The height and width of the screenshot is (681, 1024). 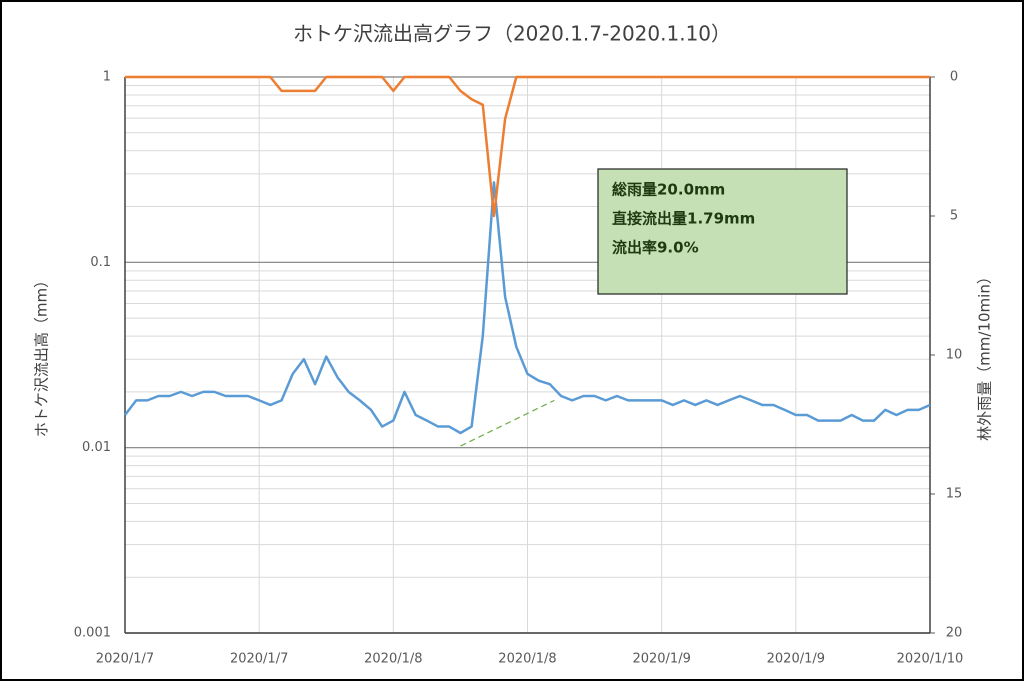 What do you see at coordinates (512, 34) in the screenshot?
I see `chart-title: ホトケ沢流出高グラフ（2020.1.7-2020.1.10）` at bounding box center [512, 34].